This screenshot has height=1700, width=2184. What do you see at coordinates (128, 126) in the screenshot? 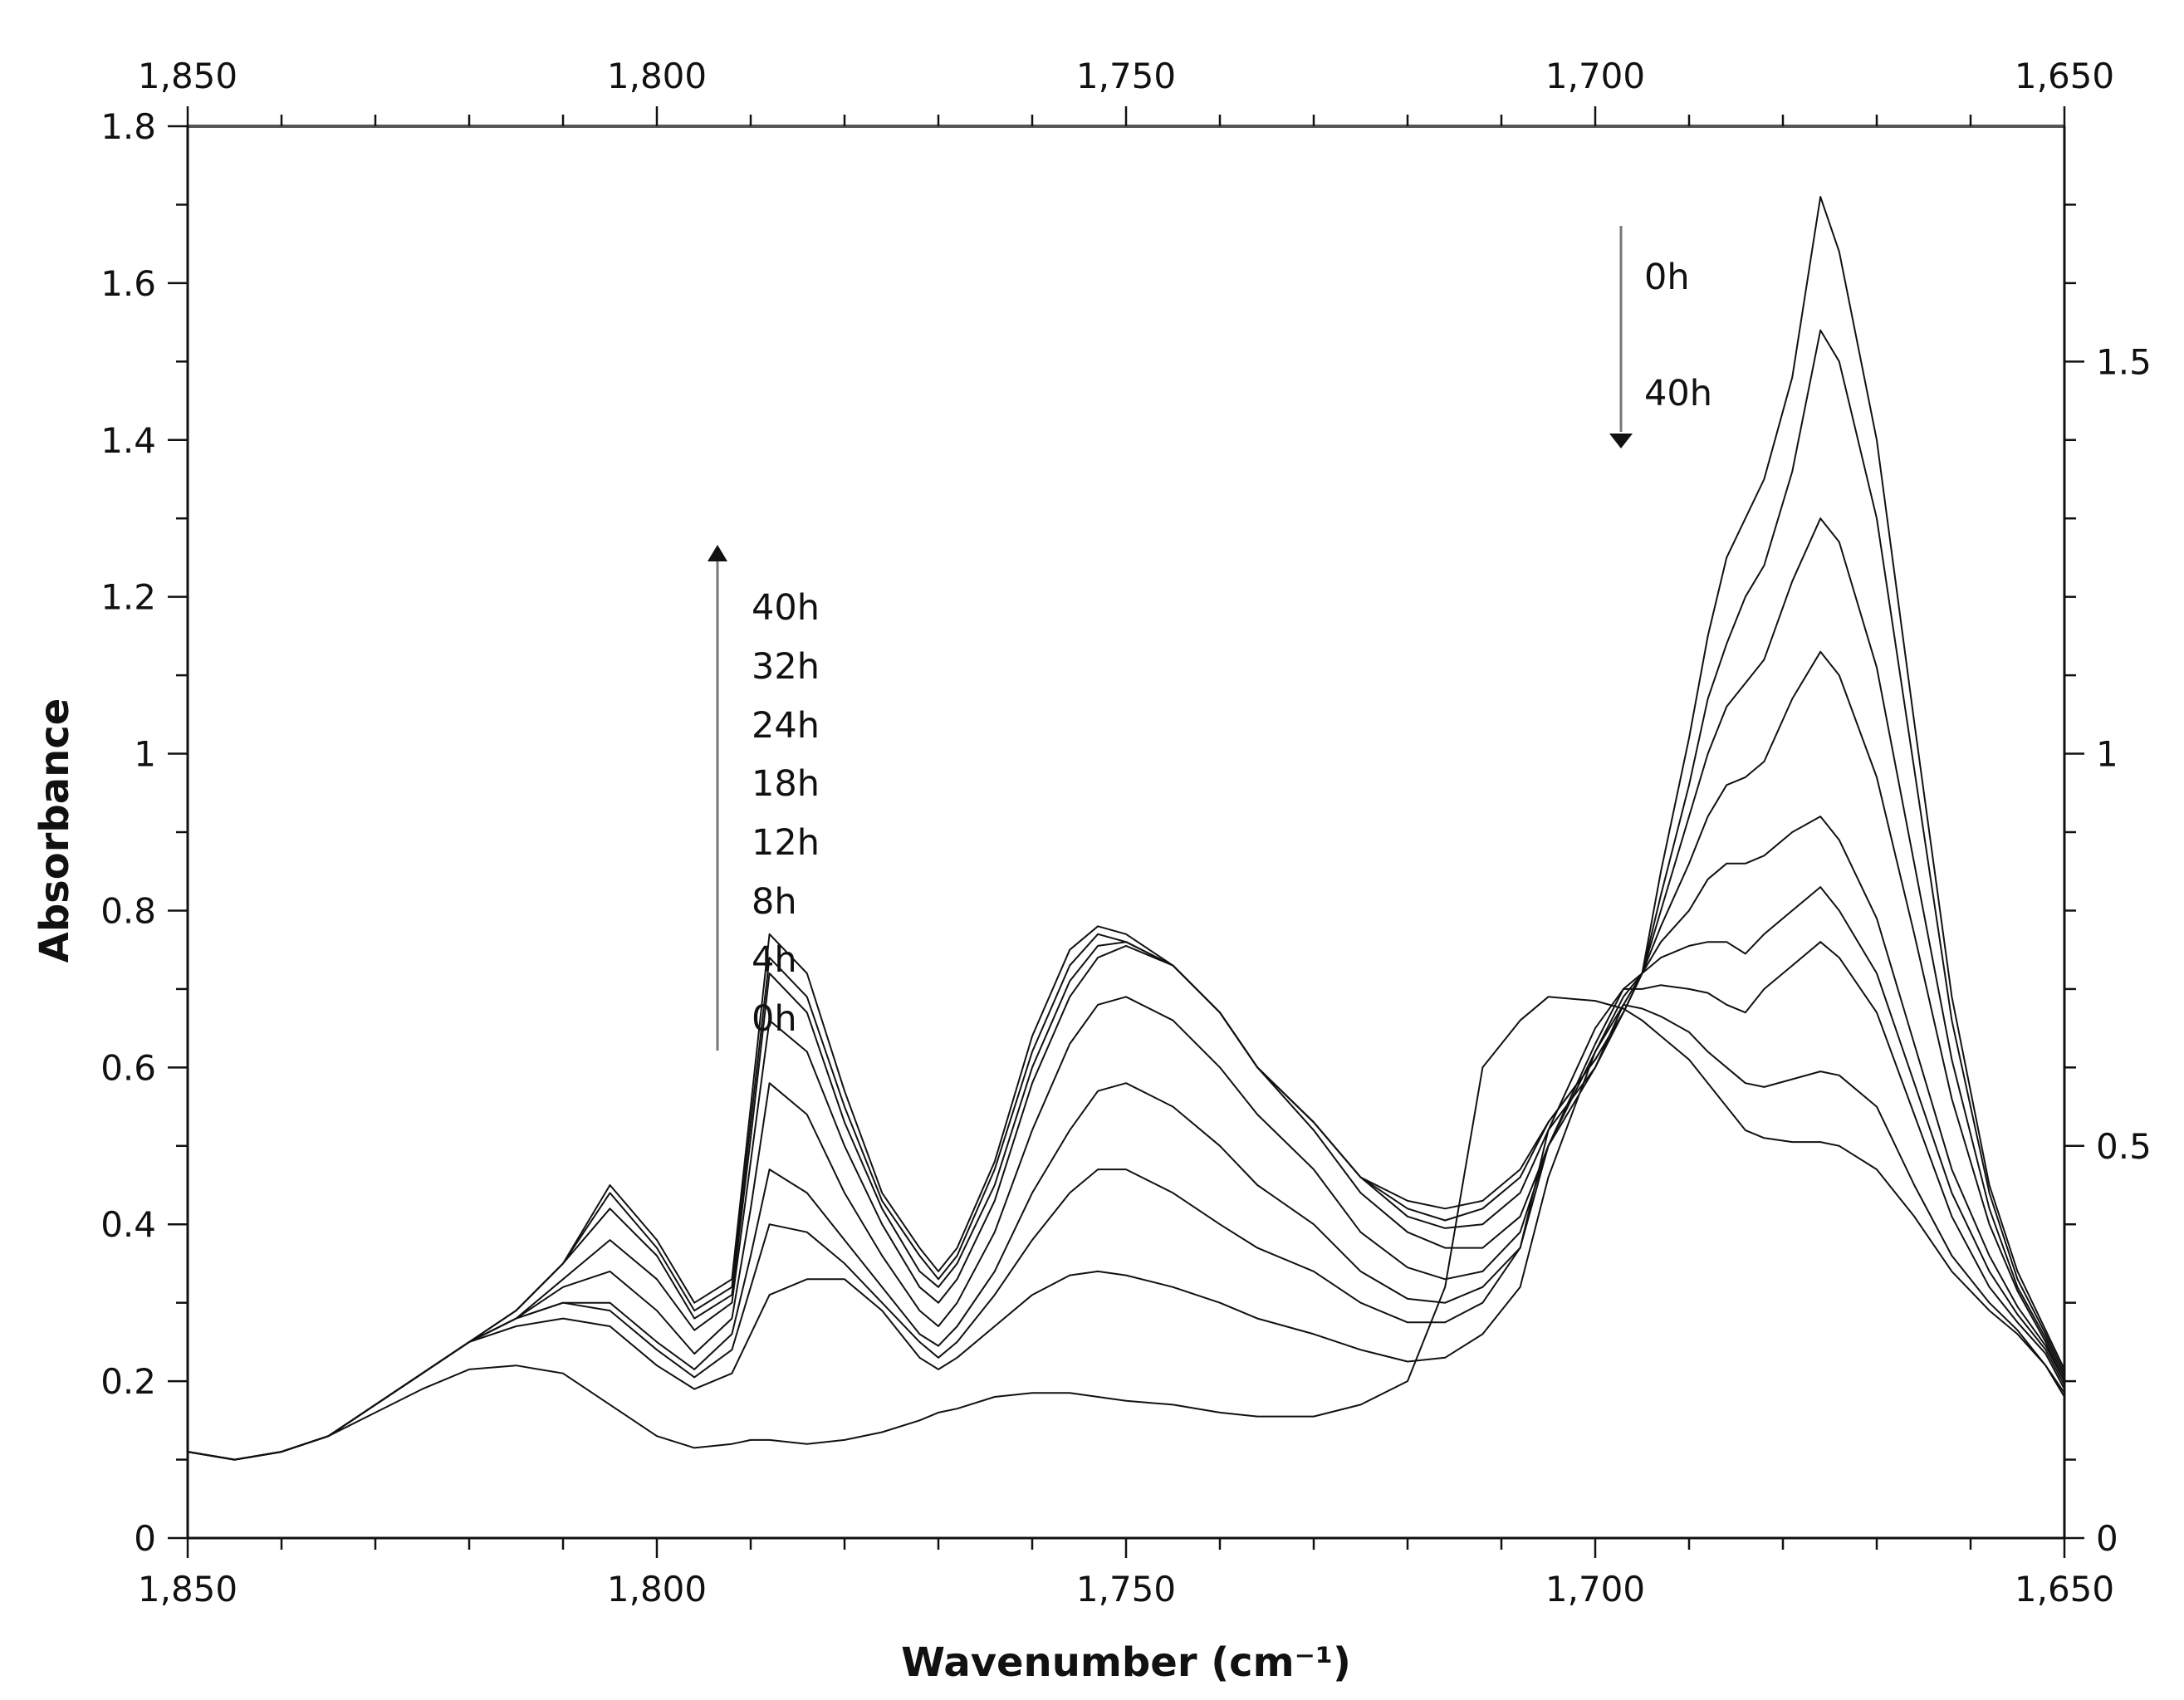
I see `y-tick-label-left: 1.8` at bounding box center [128, 126].